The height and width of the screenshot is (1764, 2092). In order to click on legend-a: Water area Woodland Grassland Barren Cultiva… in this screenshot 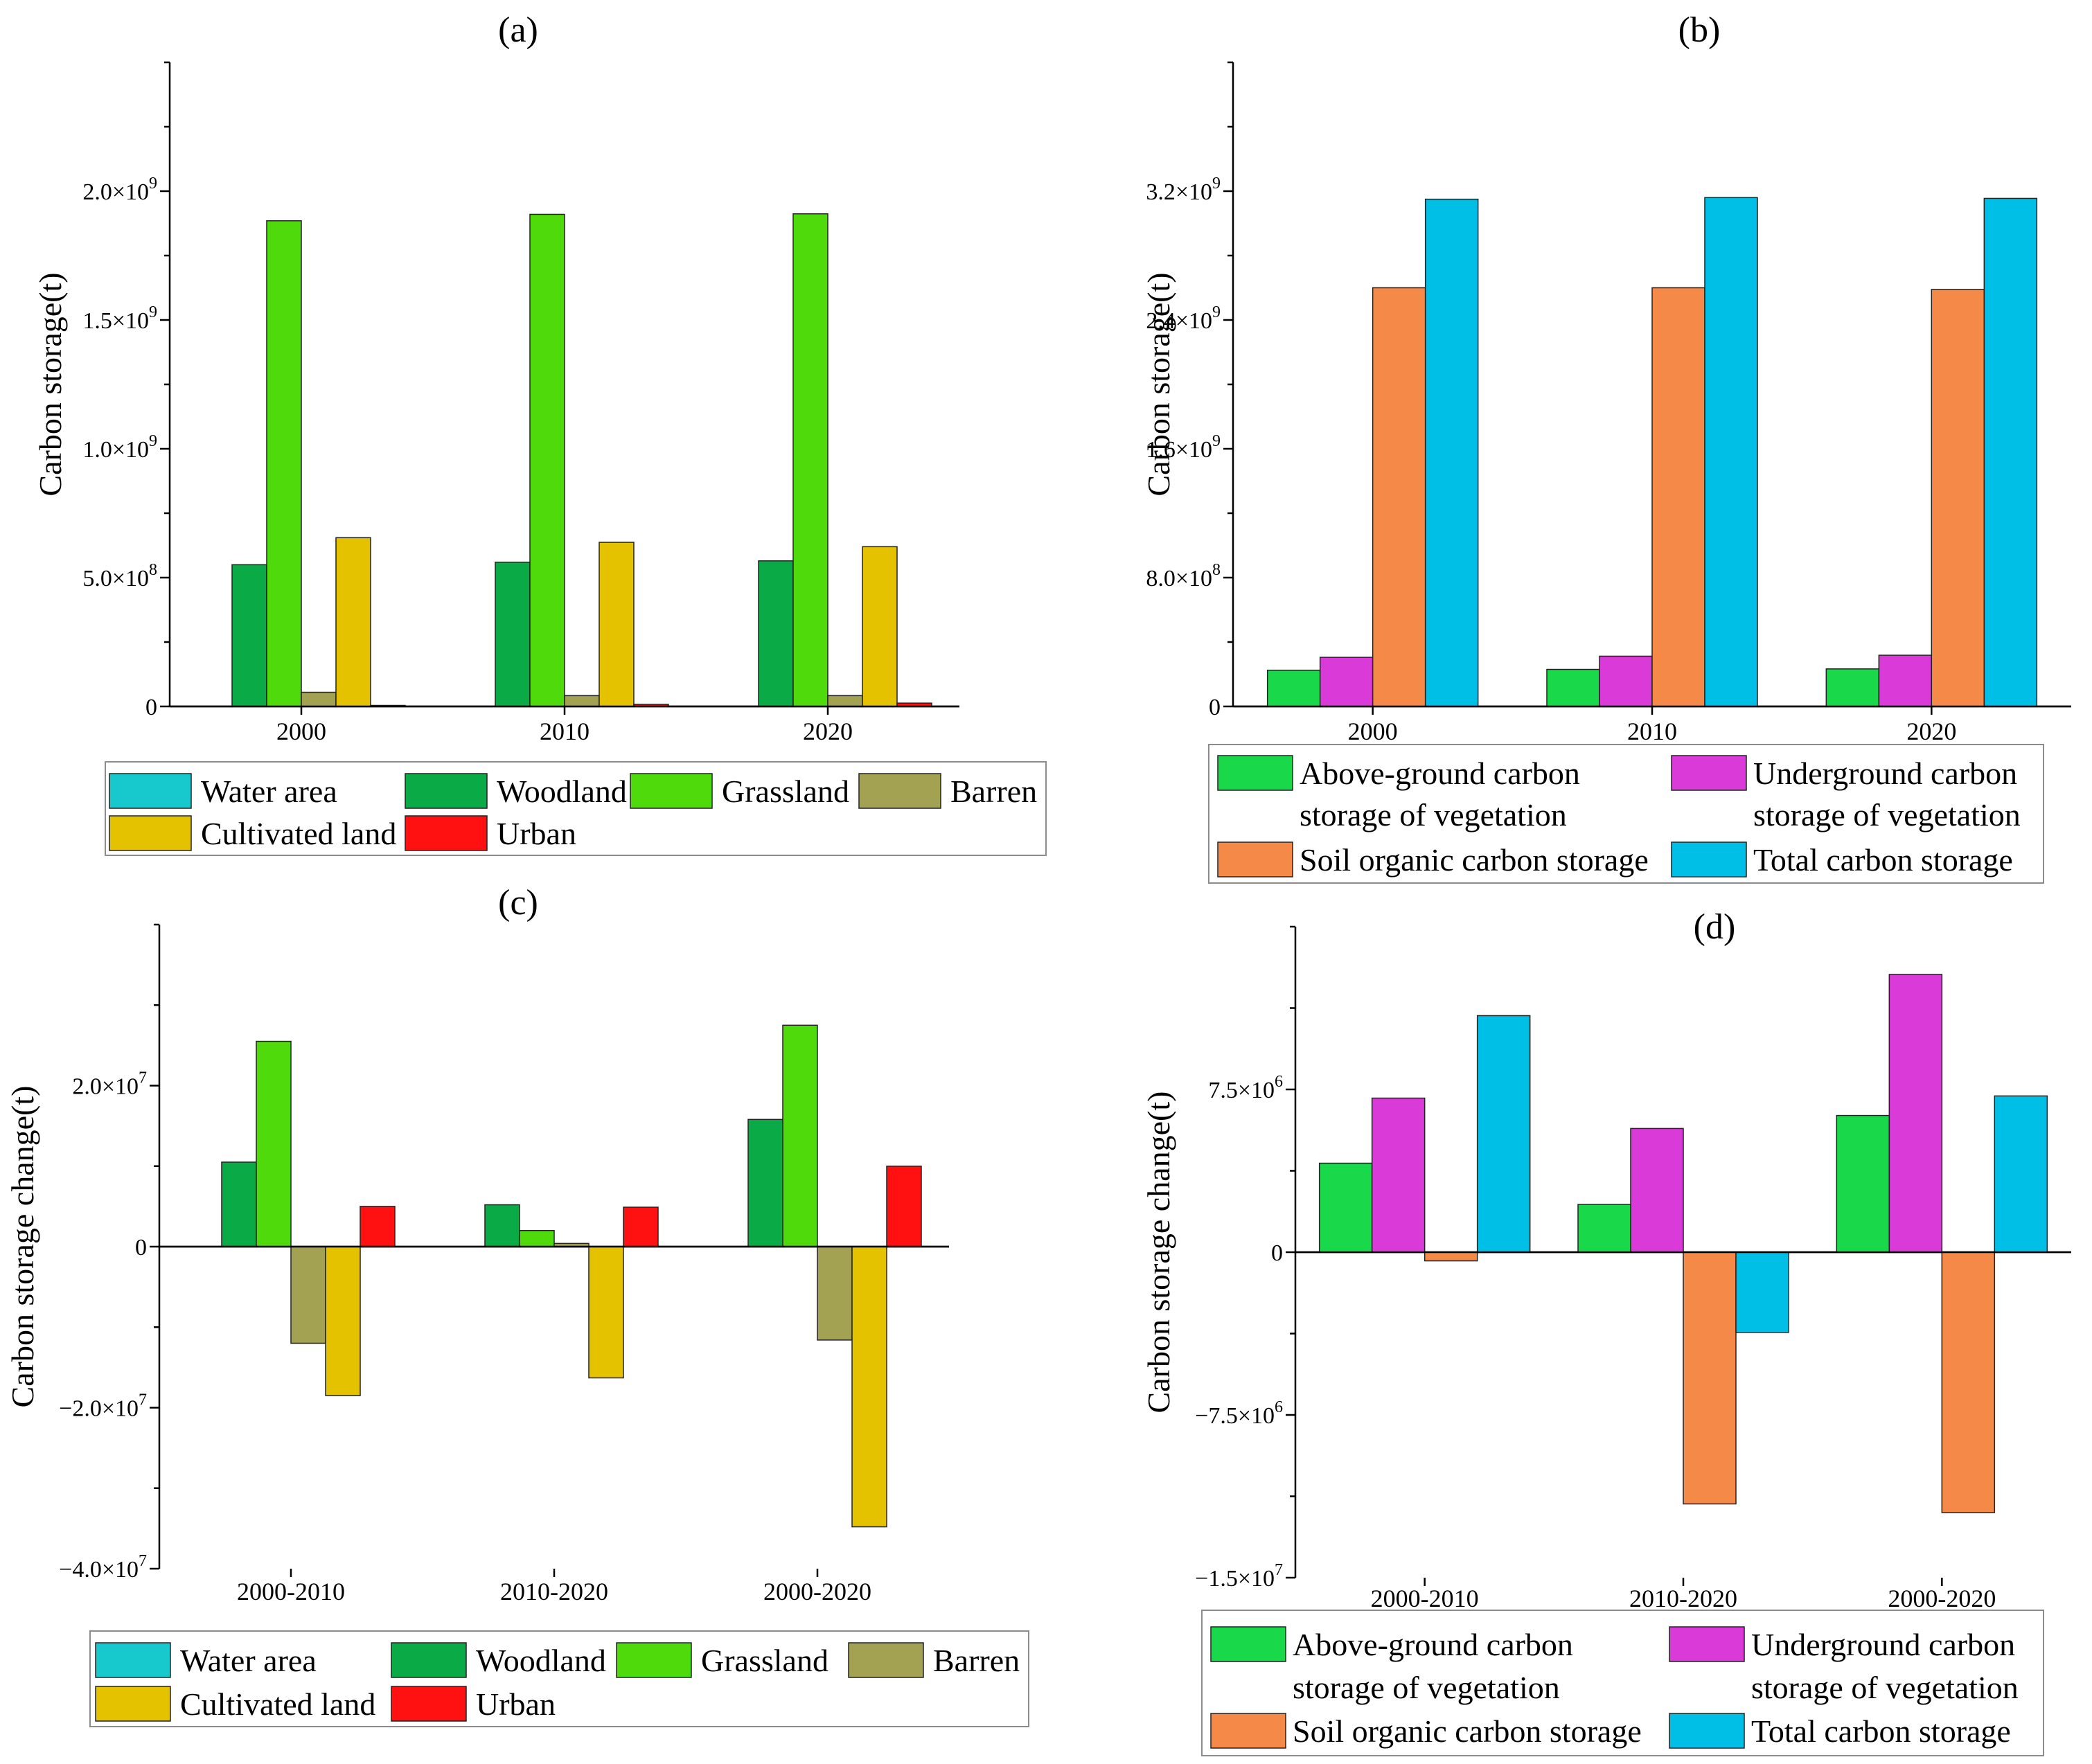, I will do `click(576, 808)`.